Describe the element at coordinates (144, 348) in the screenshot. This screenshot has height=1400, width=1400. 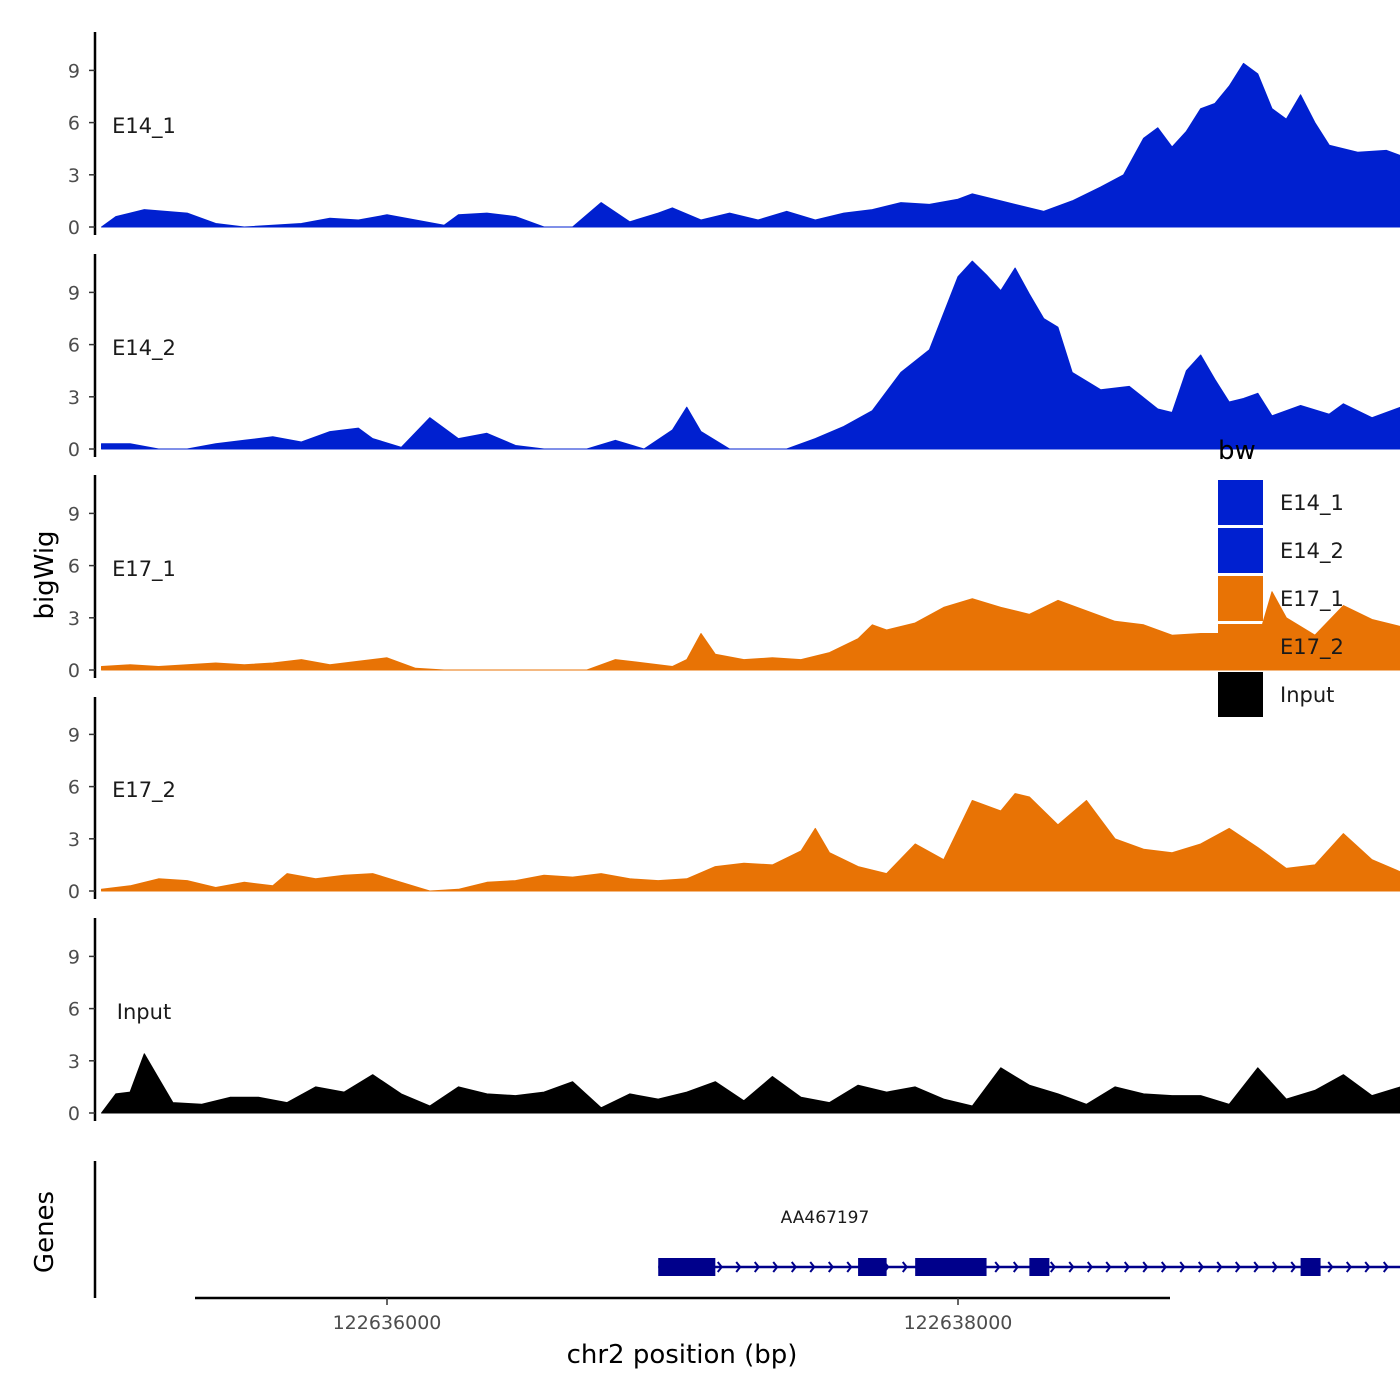
I see `track-name-label: E14_2` at that location.